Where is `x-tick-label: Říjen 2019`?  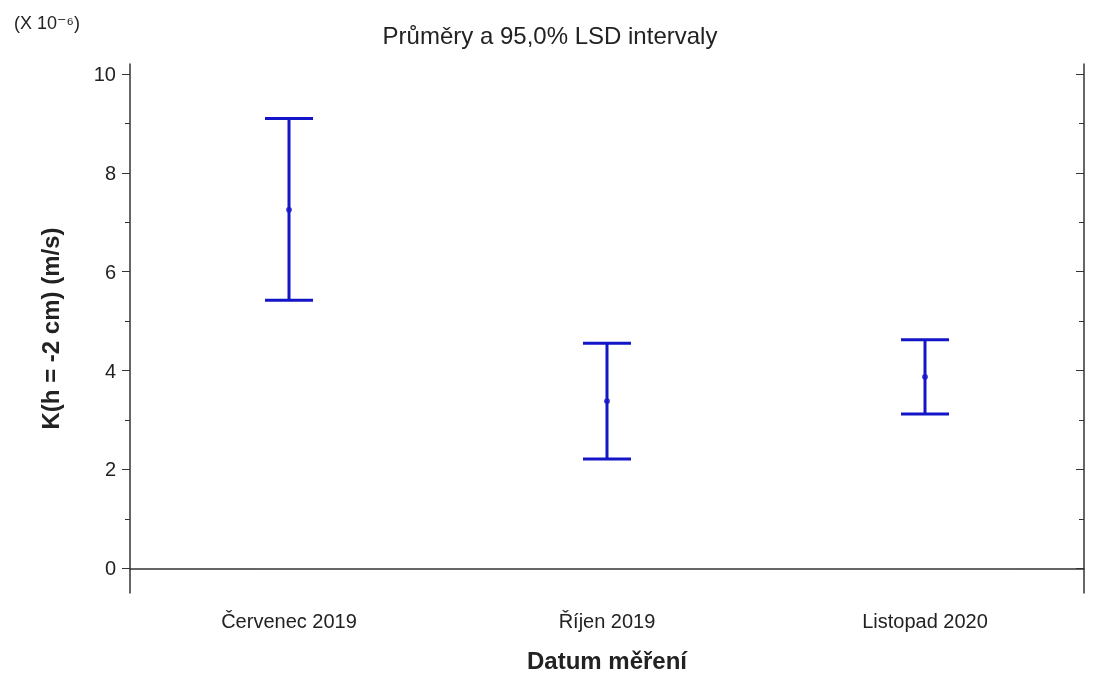 x-tick-label: Říjen 2019 is located at coordinates (607, 621).